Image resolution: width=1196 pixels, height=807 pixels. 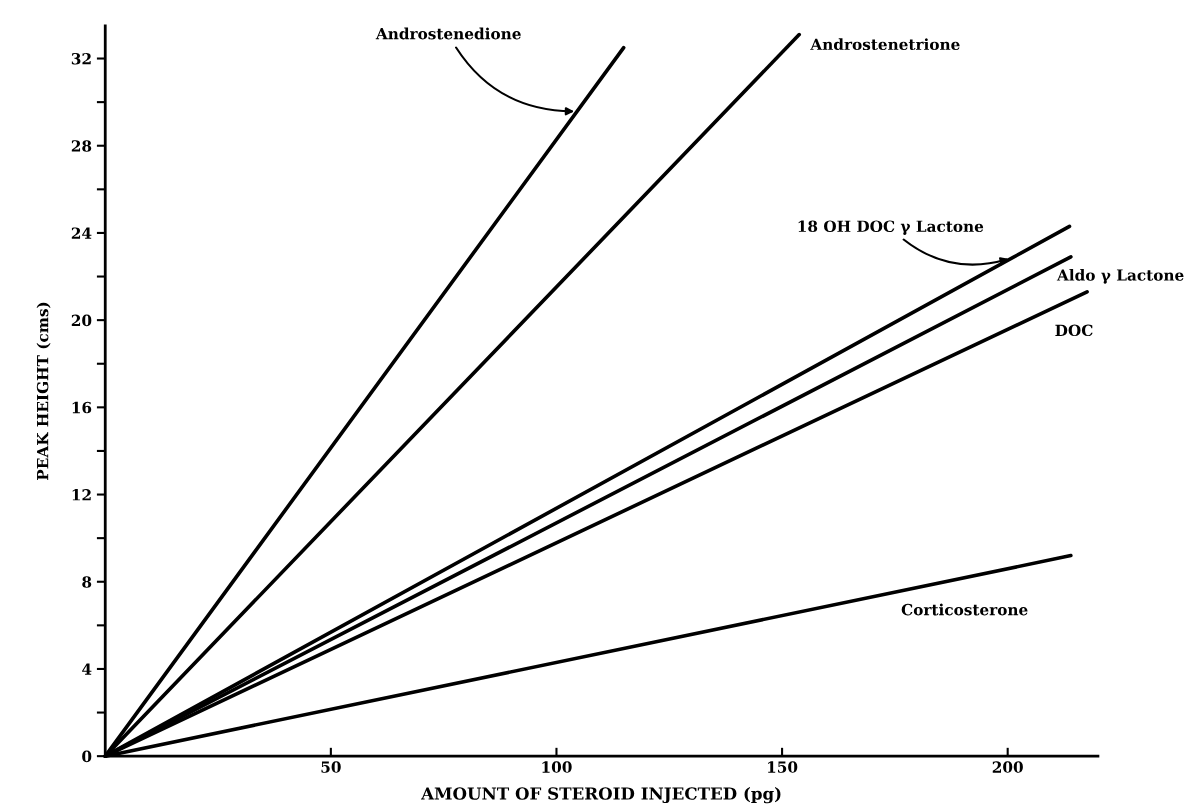 What do you see at coordinates (81, 495) in the screenshot?
I see `y-tick-label: 12` at bounding box center [81, 495].